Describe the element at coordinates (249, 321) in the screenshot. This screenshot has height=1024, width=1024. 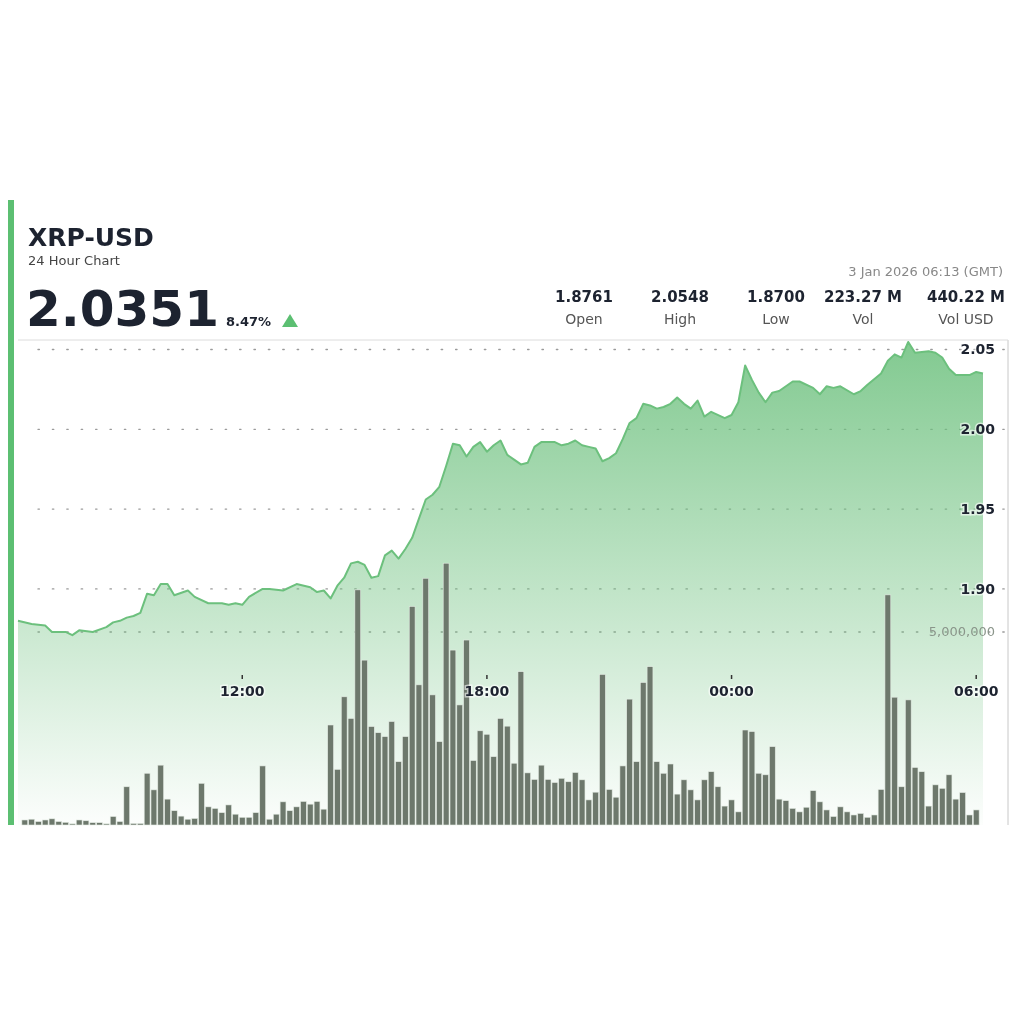
I see `text: 8.47%` at that location.